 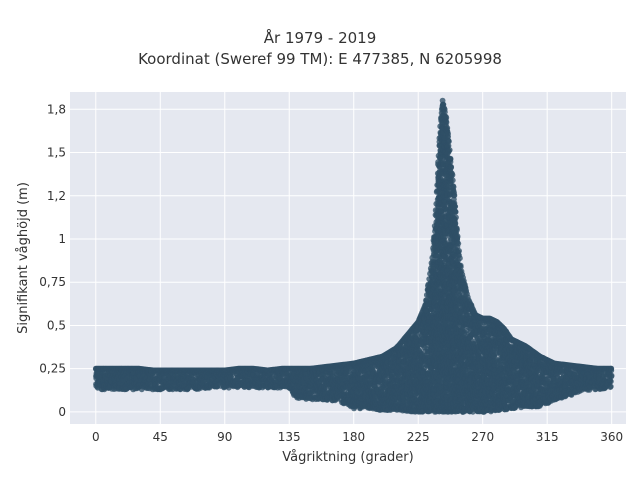 What do you see at coordinates (320, 38) in the screenshot?
I see `chart-title: År 1979 - 2019` at bounding box center [320, 38].